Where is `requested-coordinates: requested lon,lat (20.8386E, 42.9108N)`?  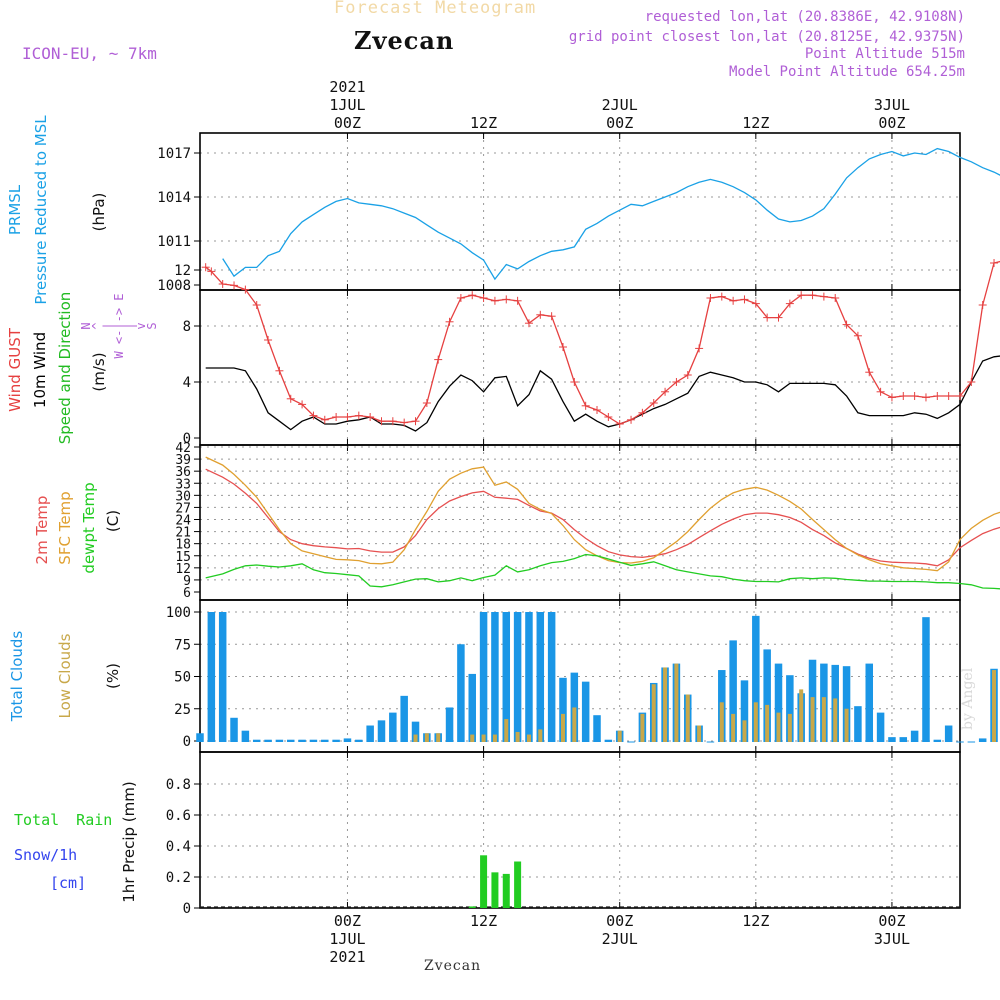 requested-coordinates: requested lon,lat (20.8386E, 42.9108N) is located at coordinates (804, 17).